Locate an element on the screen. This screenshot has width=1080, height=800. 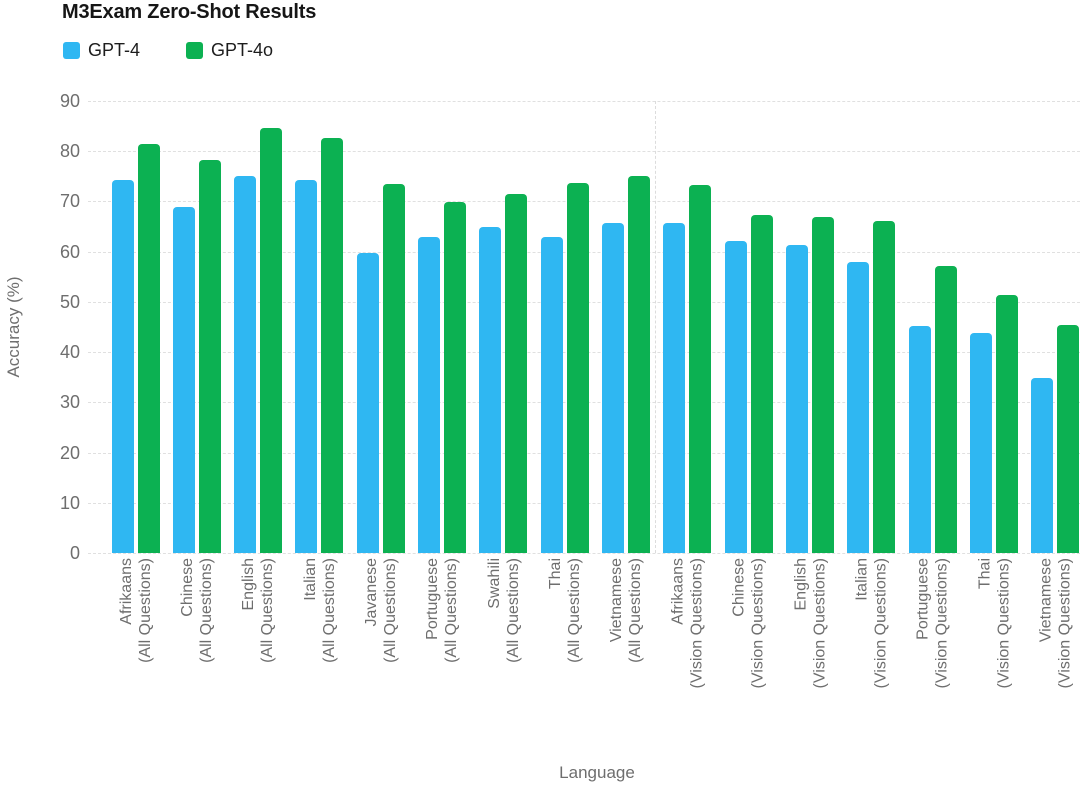
bar-gpt4o-vietnamese-vision-questions is located at coordinates (1068, 439).